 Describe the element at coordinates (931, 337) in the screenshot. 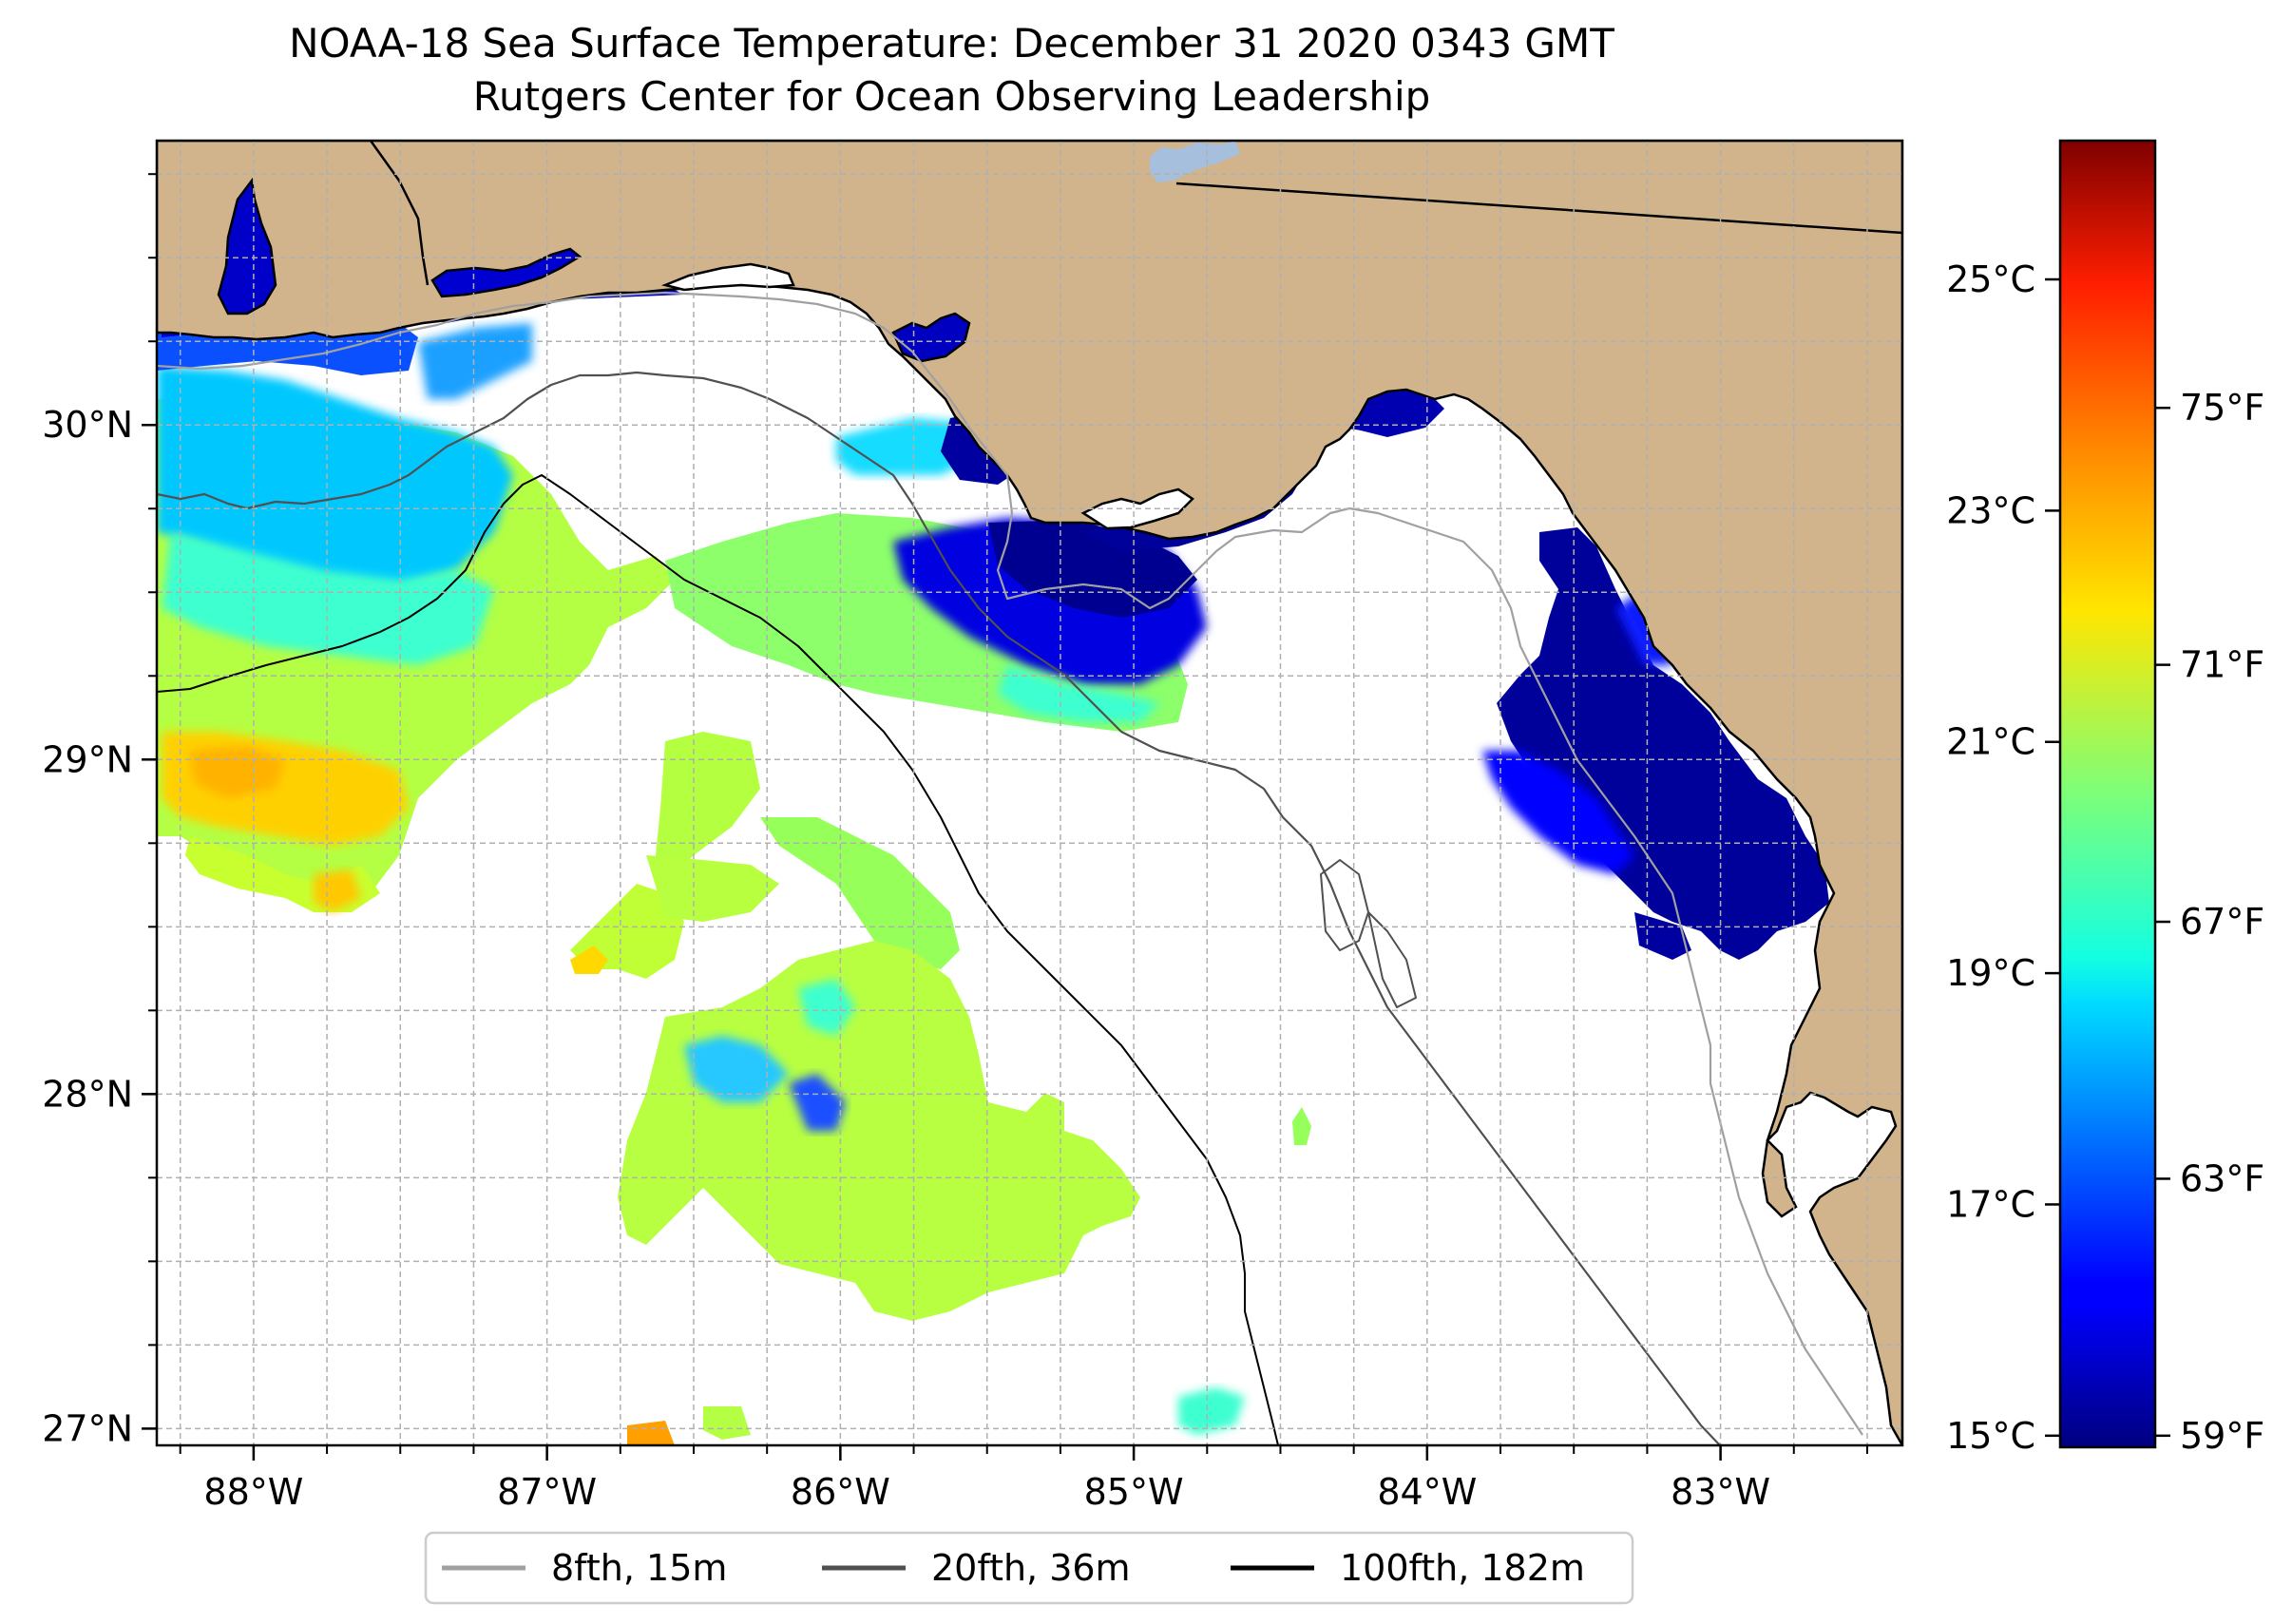

I see `st-andrew-bay` at that location.